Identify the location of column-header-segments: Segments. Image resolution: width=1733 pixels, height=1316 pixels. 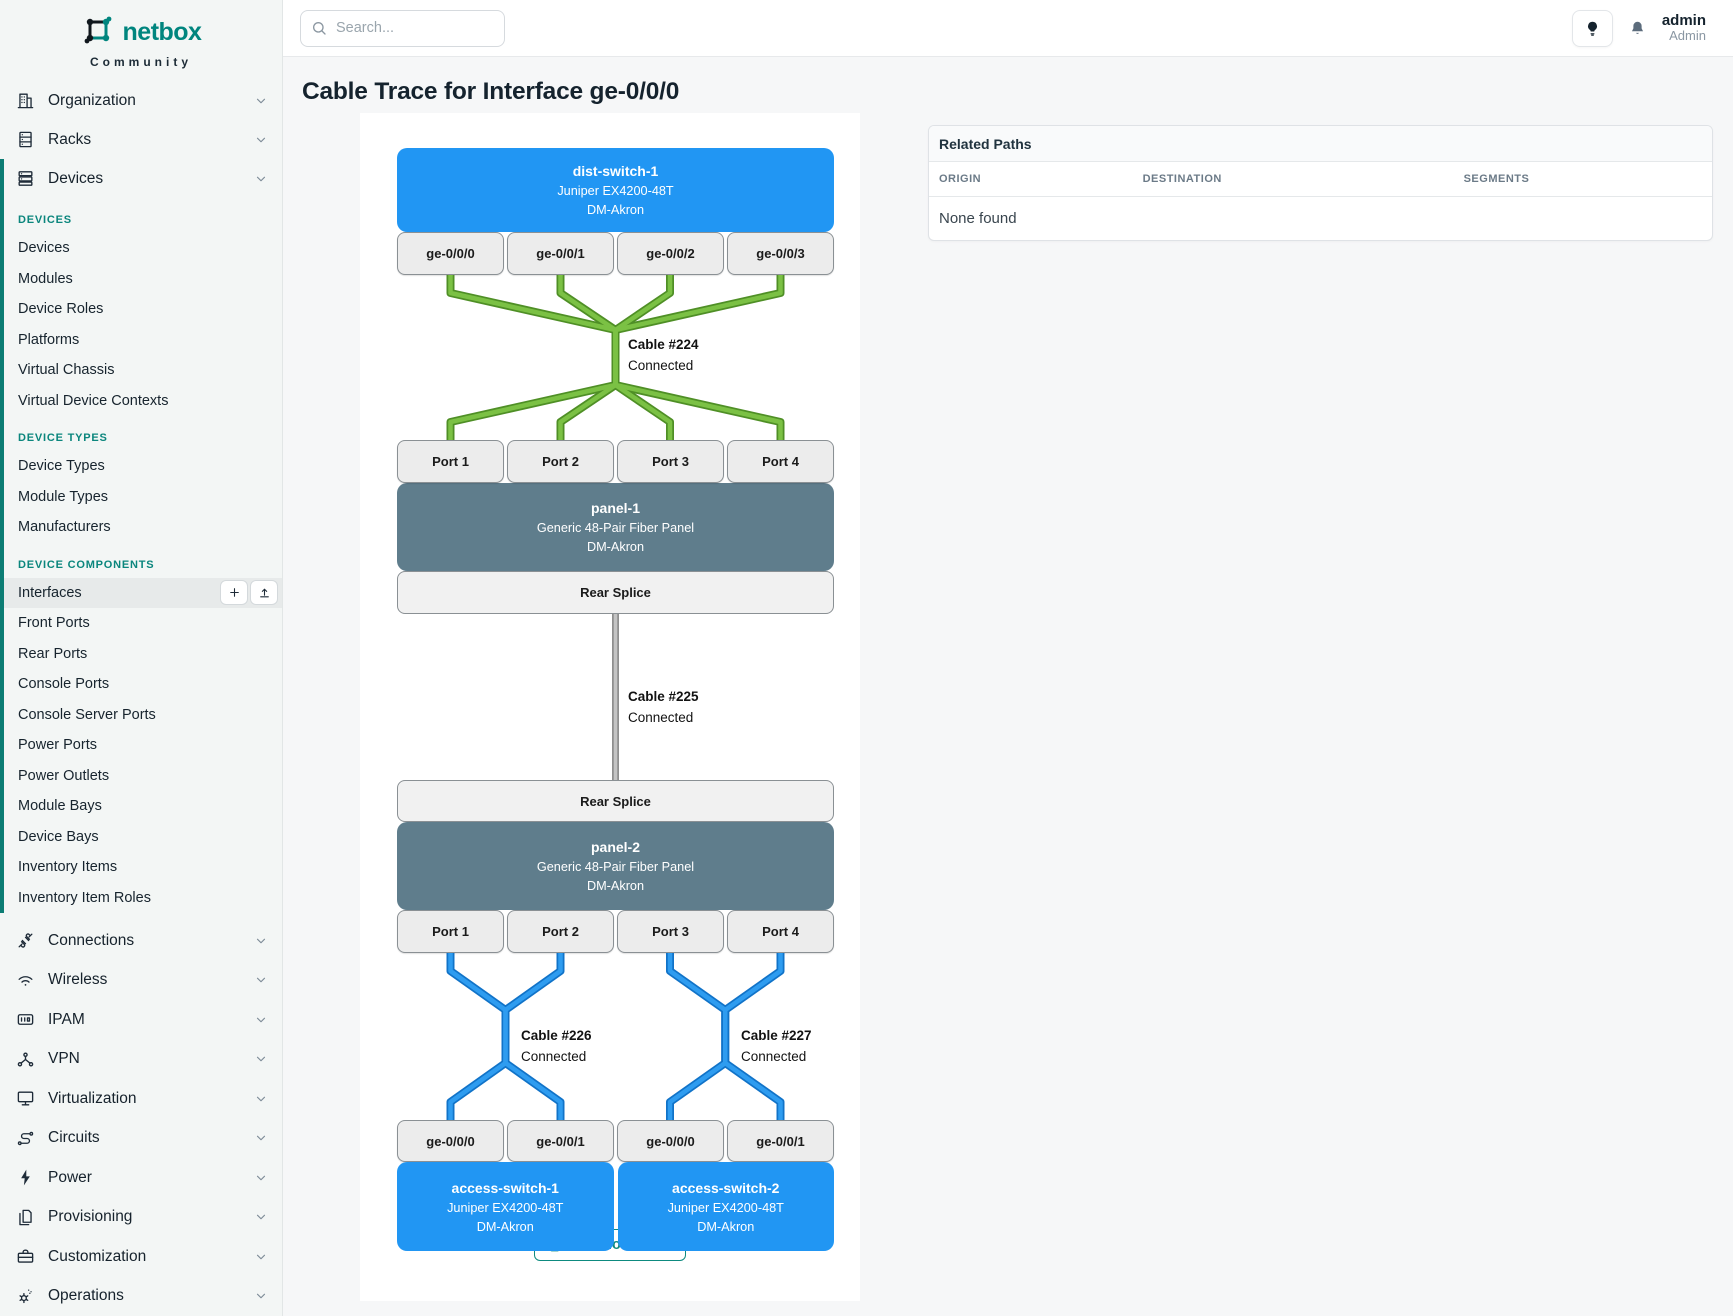
(1582, 179).